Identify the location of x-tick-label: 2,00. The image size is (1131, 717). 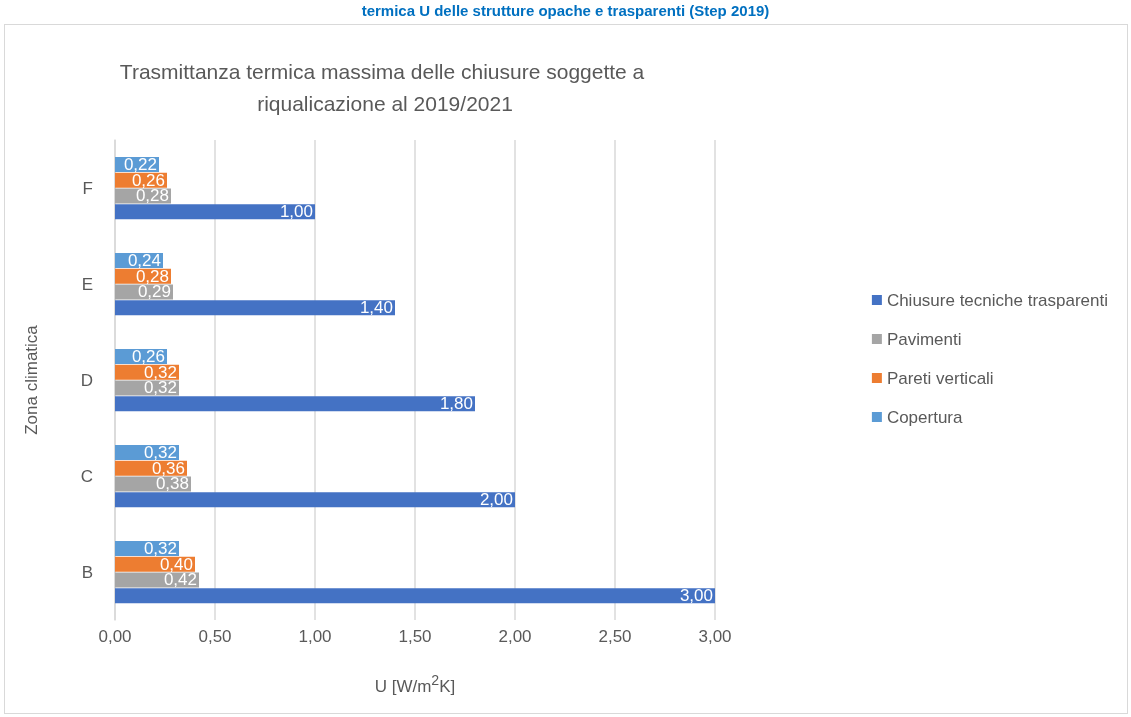
(515, 636).